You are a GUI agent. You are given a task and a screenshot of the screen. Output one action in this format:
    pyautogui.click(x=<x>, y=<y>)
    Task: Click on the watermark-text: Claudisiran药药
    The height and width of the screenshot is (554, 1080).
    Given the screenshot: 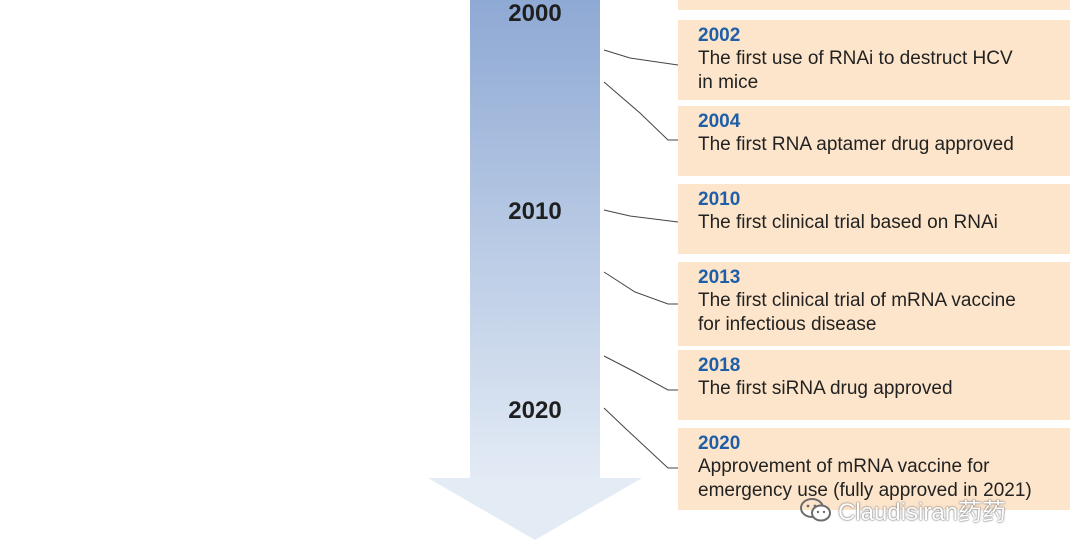 What is the action you would take?
    pyautogui.click(x=922, y=512)
    